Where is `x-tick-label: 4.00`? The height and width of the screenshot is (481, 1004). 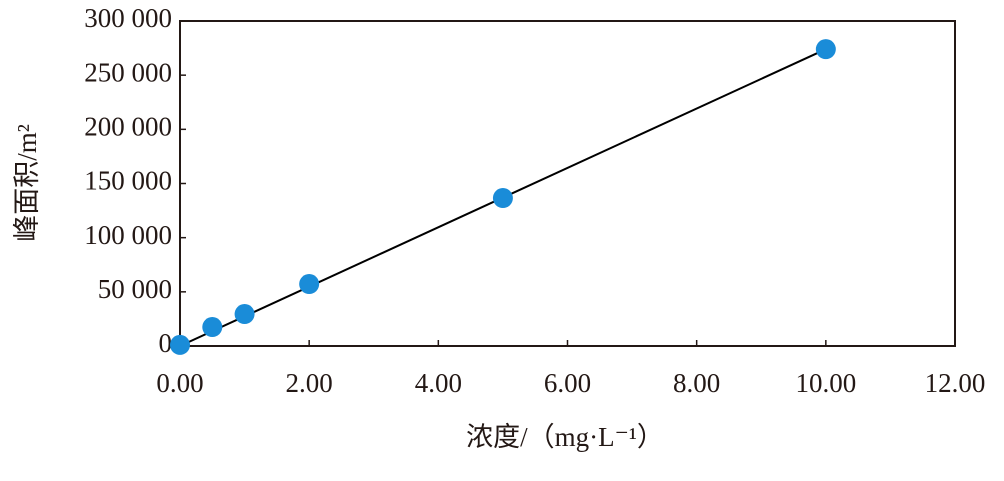
x-tick-label: 4.00 is located at coordinates (438, 383).